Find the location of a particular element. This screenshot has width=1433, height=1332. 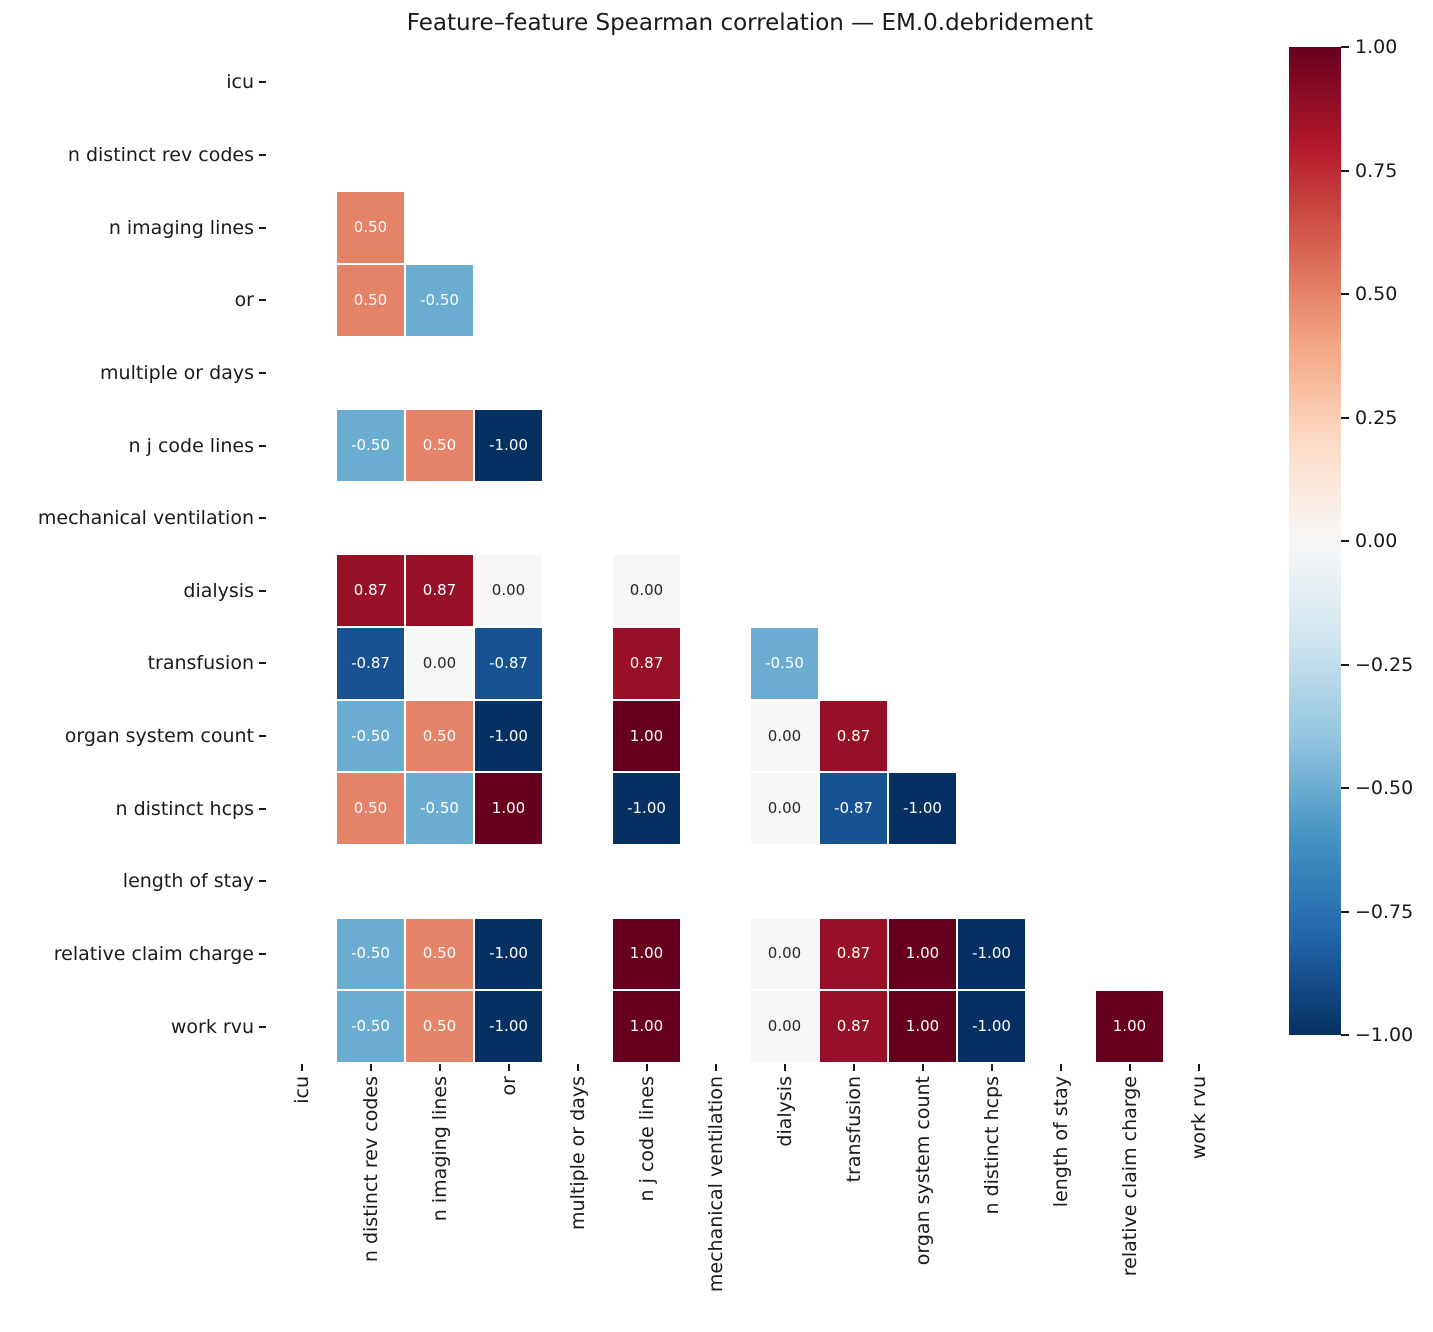

x-tick-label: length of stay is located at coordinates (1060, 1141).